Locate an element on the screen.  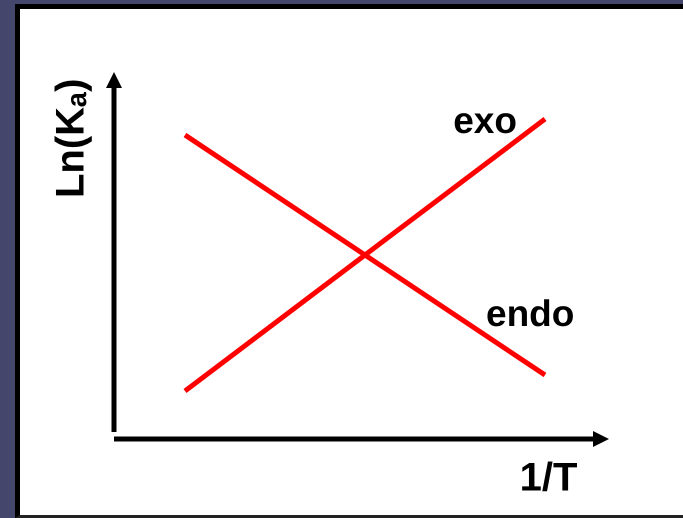
series-label: exo is located at coordinates (485, 120).